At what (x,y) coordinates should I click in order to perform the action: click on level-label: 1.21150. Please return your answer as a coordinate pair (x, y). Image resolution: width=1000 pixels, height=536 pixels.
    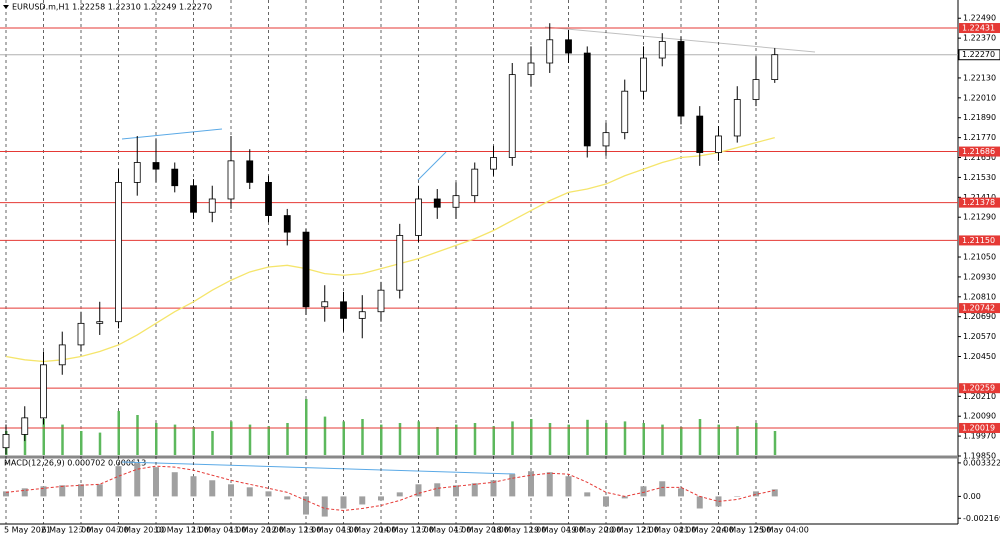
    Looking at the image, I should click on (978, 240).